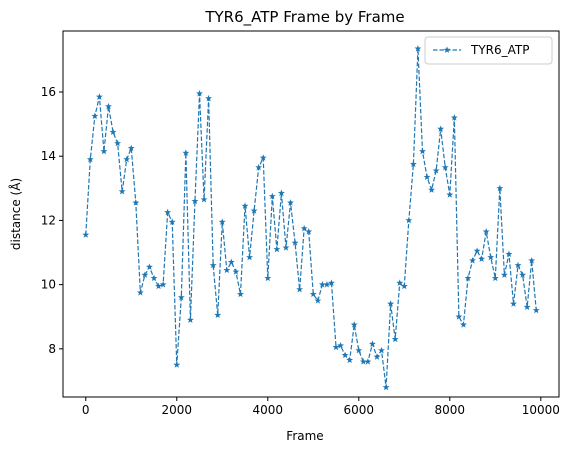 Image resolution: width=567 pixels, height=453 pixels. I want to click on y-tick-label: 14, so click(48, 156).